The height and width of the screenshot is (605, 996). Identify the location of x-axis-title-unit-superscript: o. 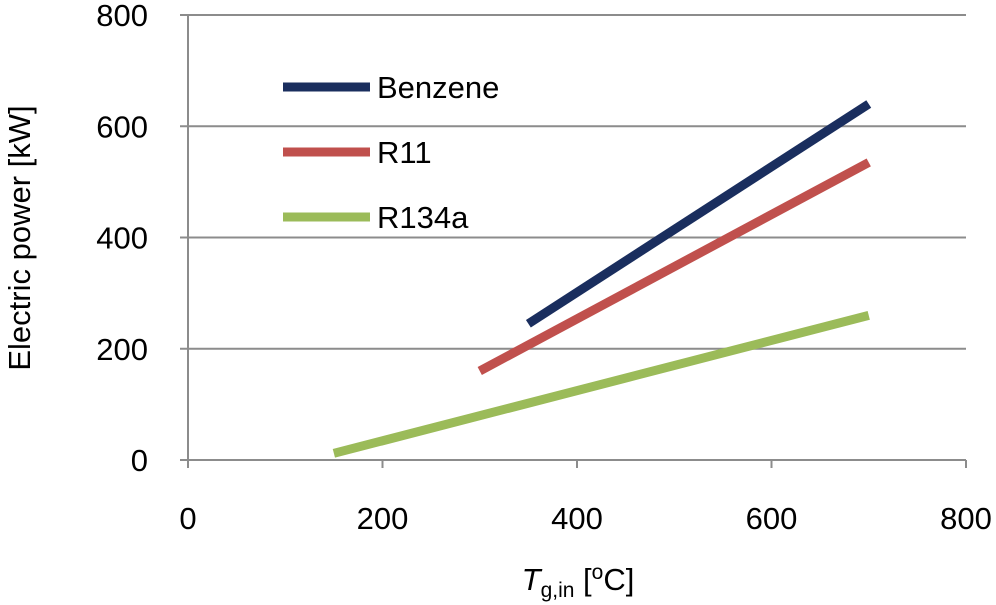
(598, 572).